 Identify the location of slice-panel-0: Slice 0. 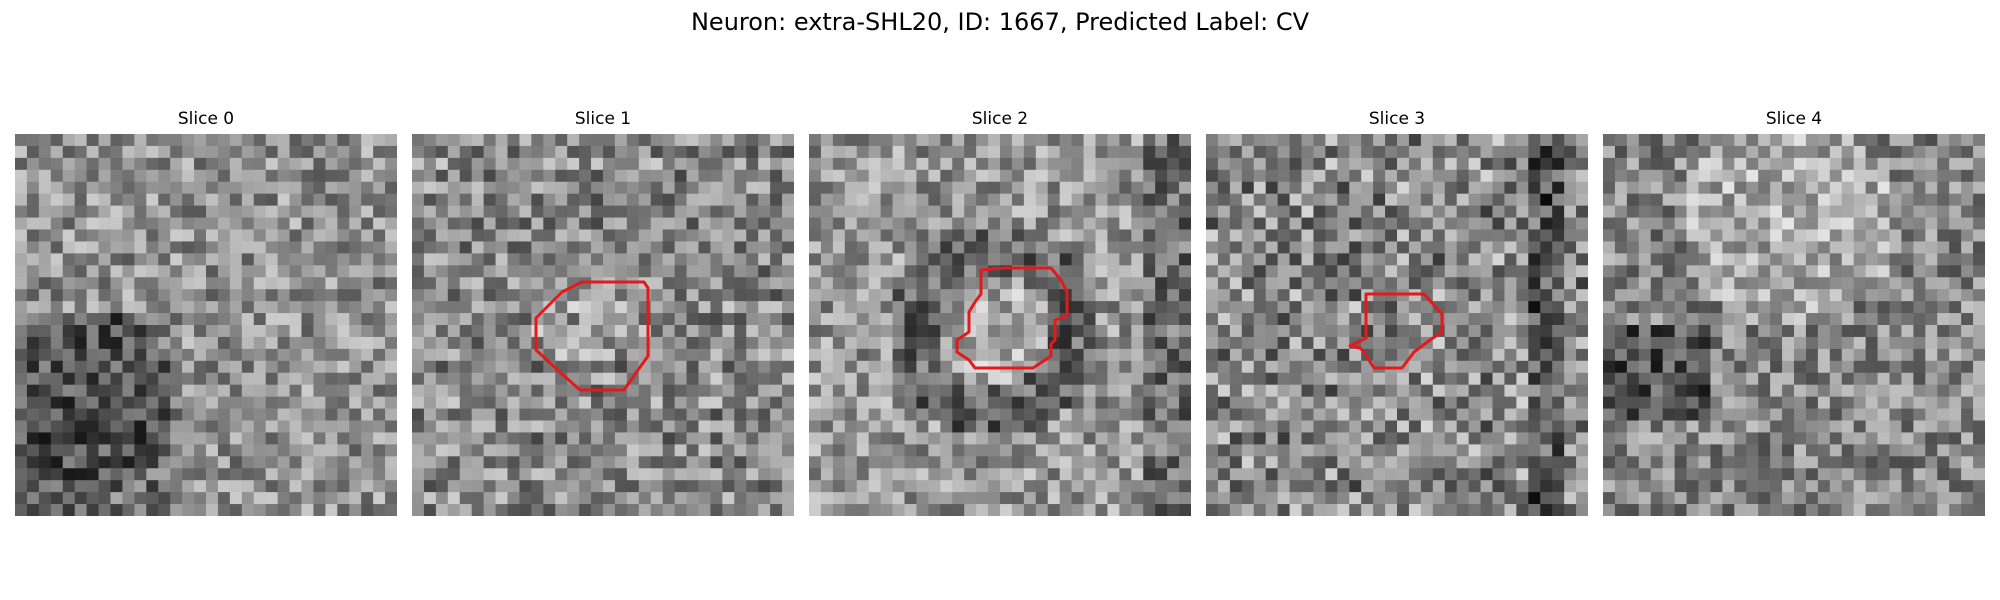
(206, 312).